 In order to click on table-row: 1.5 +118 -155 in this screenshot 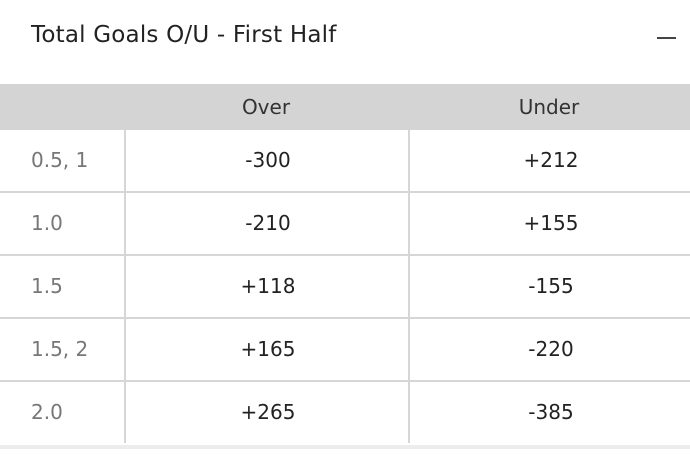, I will do `click(345, 287)`.